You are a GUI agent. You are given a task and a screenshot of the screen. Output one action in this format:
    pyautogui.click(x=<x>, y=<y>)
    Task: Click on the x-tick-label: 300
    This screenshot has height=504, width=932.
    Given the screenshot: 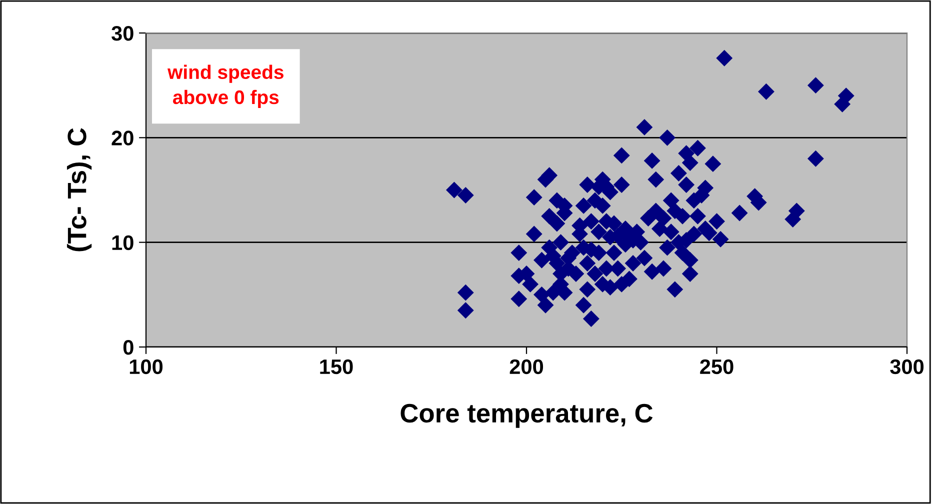 What is the action you would take?
    pyautogui.click(x=907, y=366)
    